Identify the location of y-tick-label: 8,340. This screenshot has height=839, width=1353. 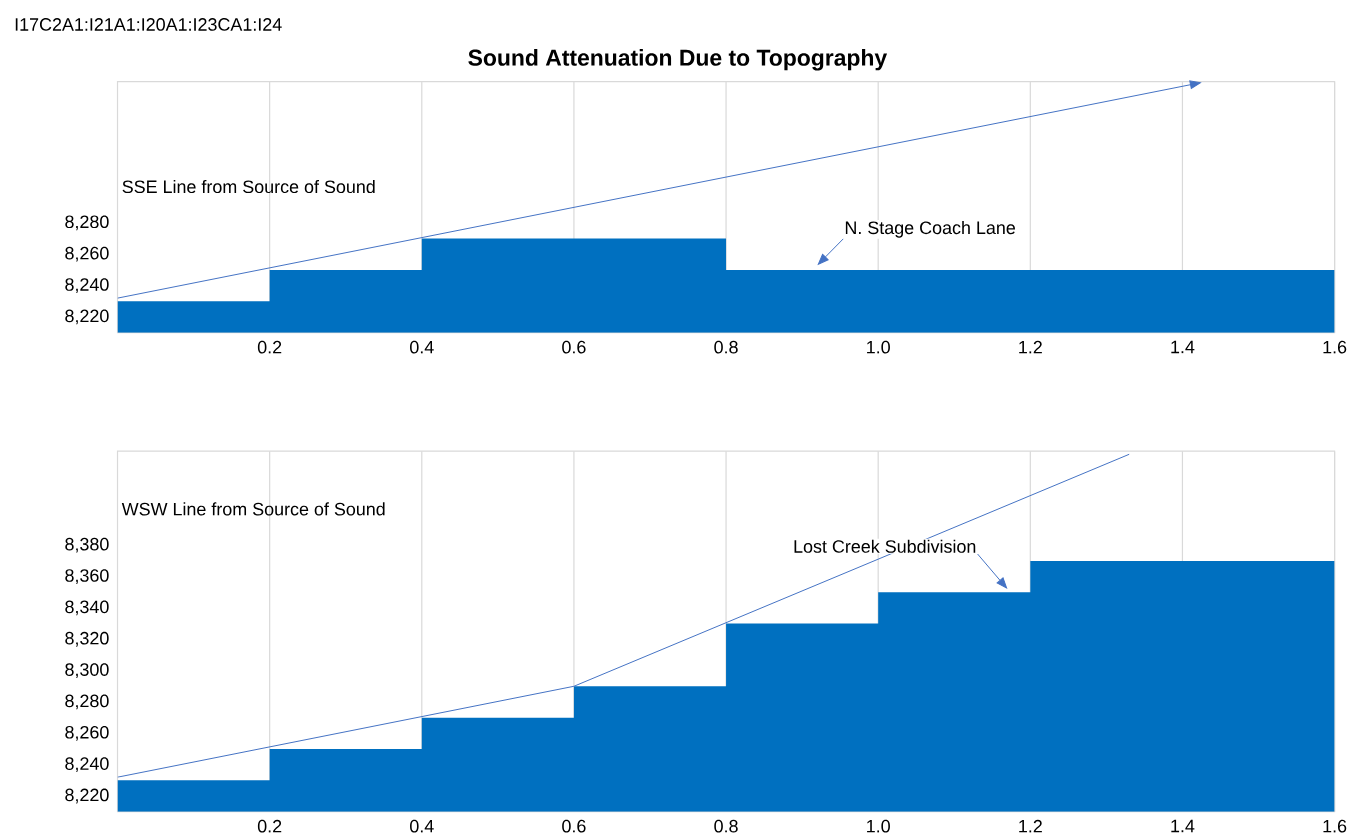
(87, 608).